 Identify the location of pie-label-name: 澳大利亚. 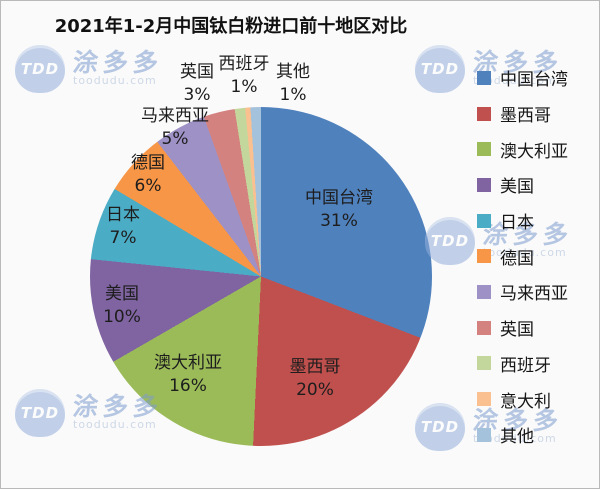
(188, 363).